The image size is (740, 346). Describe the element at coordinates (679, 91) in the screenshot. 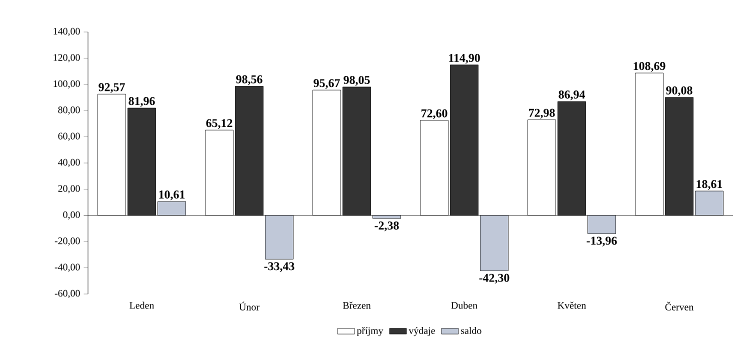

I see `data-label: 90,08` at that location.